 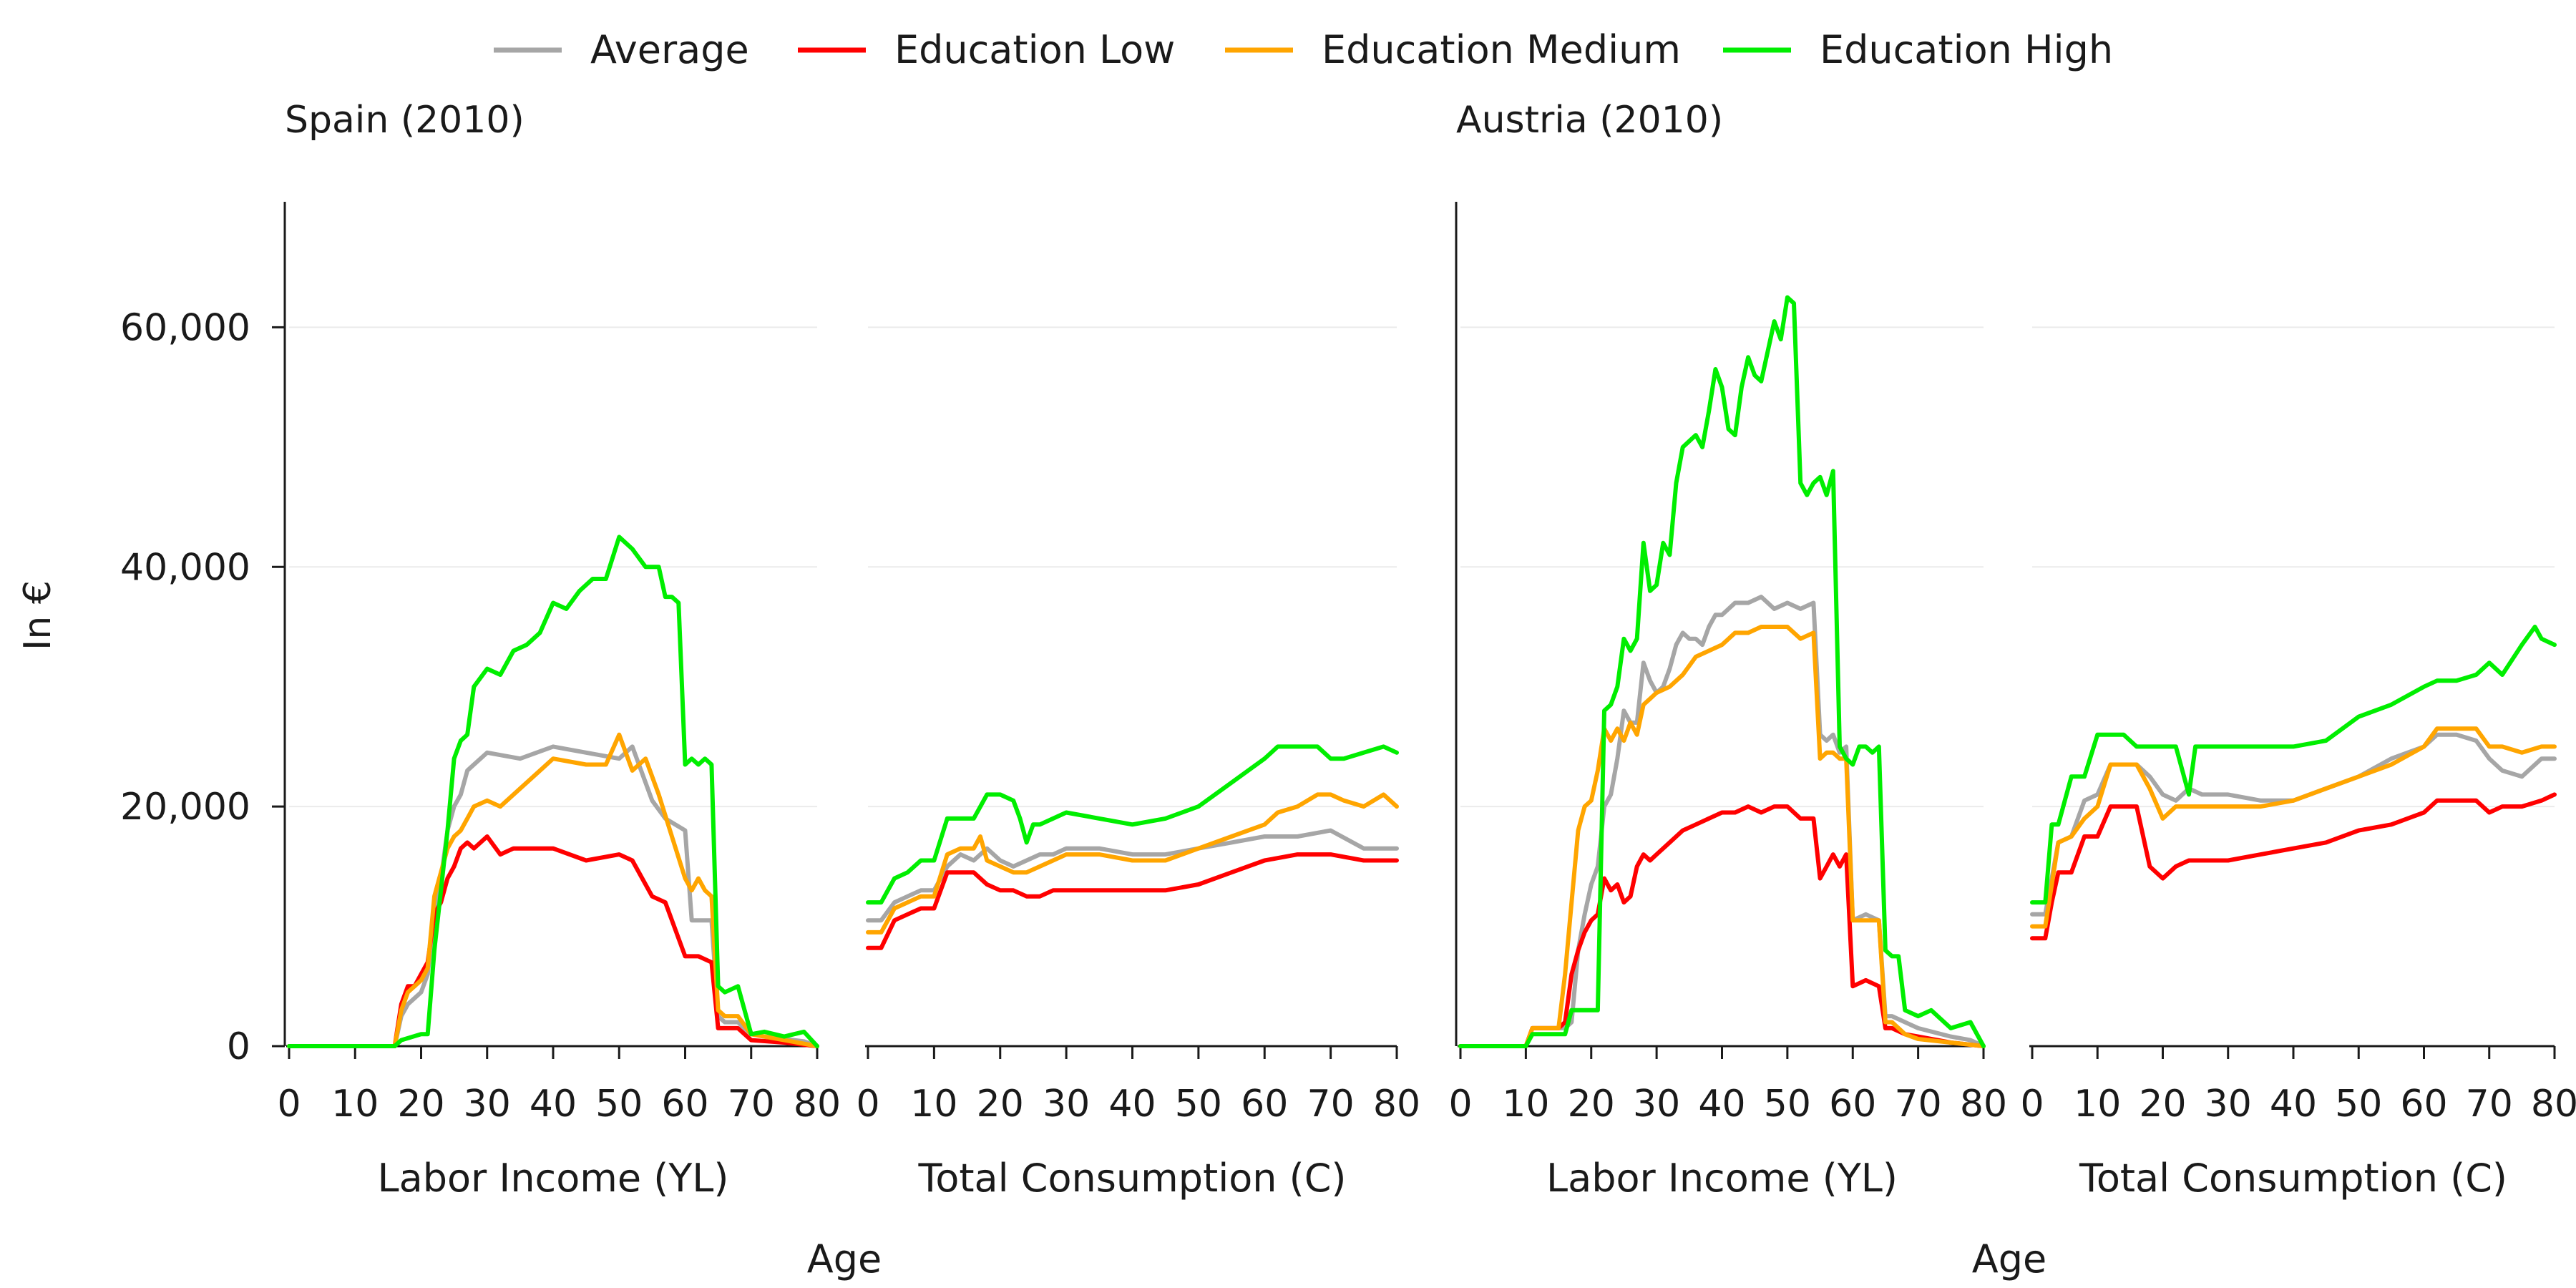 I want to click on country-title-spain: Spain (2010), so click(x=405, y=120).